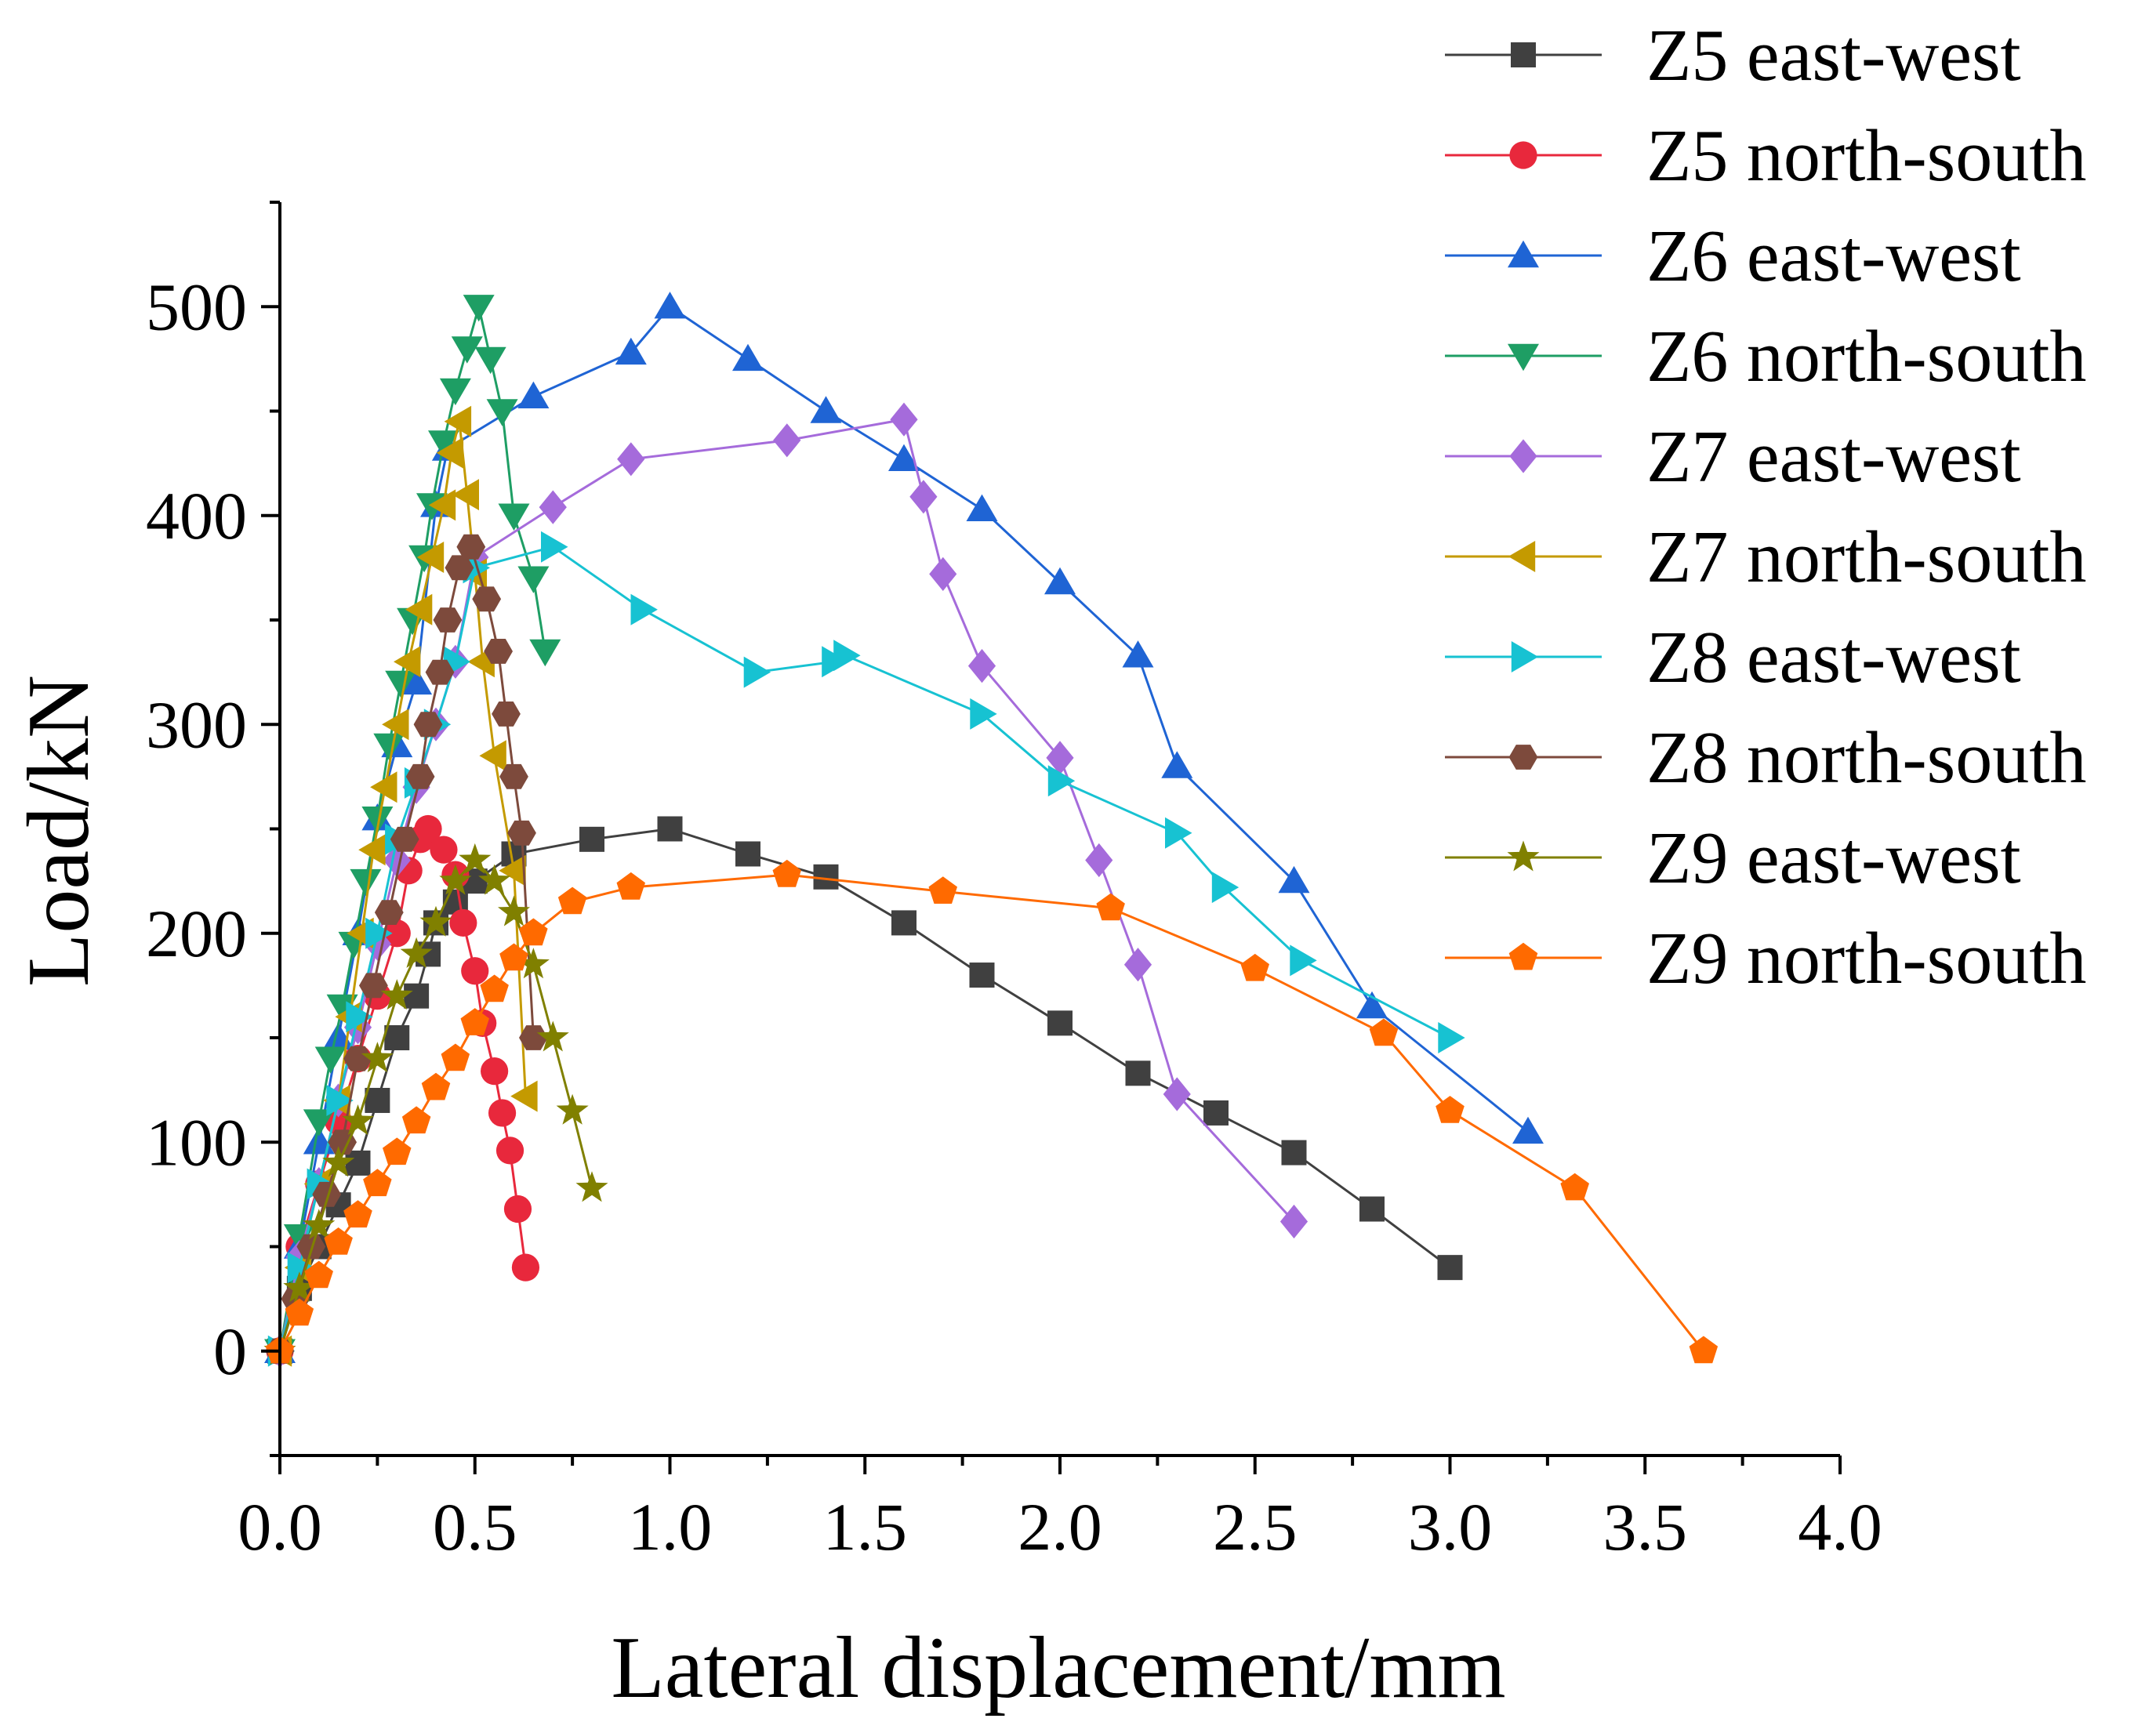  What do you see at coordinates (1645, 1526) in the screenshot?
I see `x-tick-label: 3.5` at bounding box center [1645, 1526].